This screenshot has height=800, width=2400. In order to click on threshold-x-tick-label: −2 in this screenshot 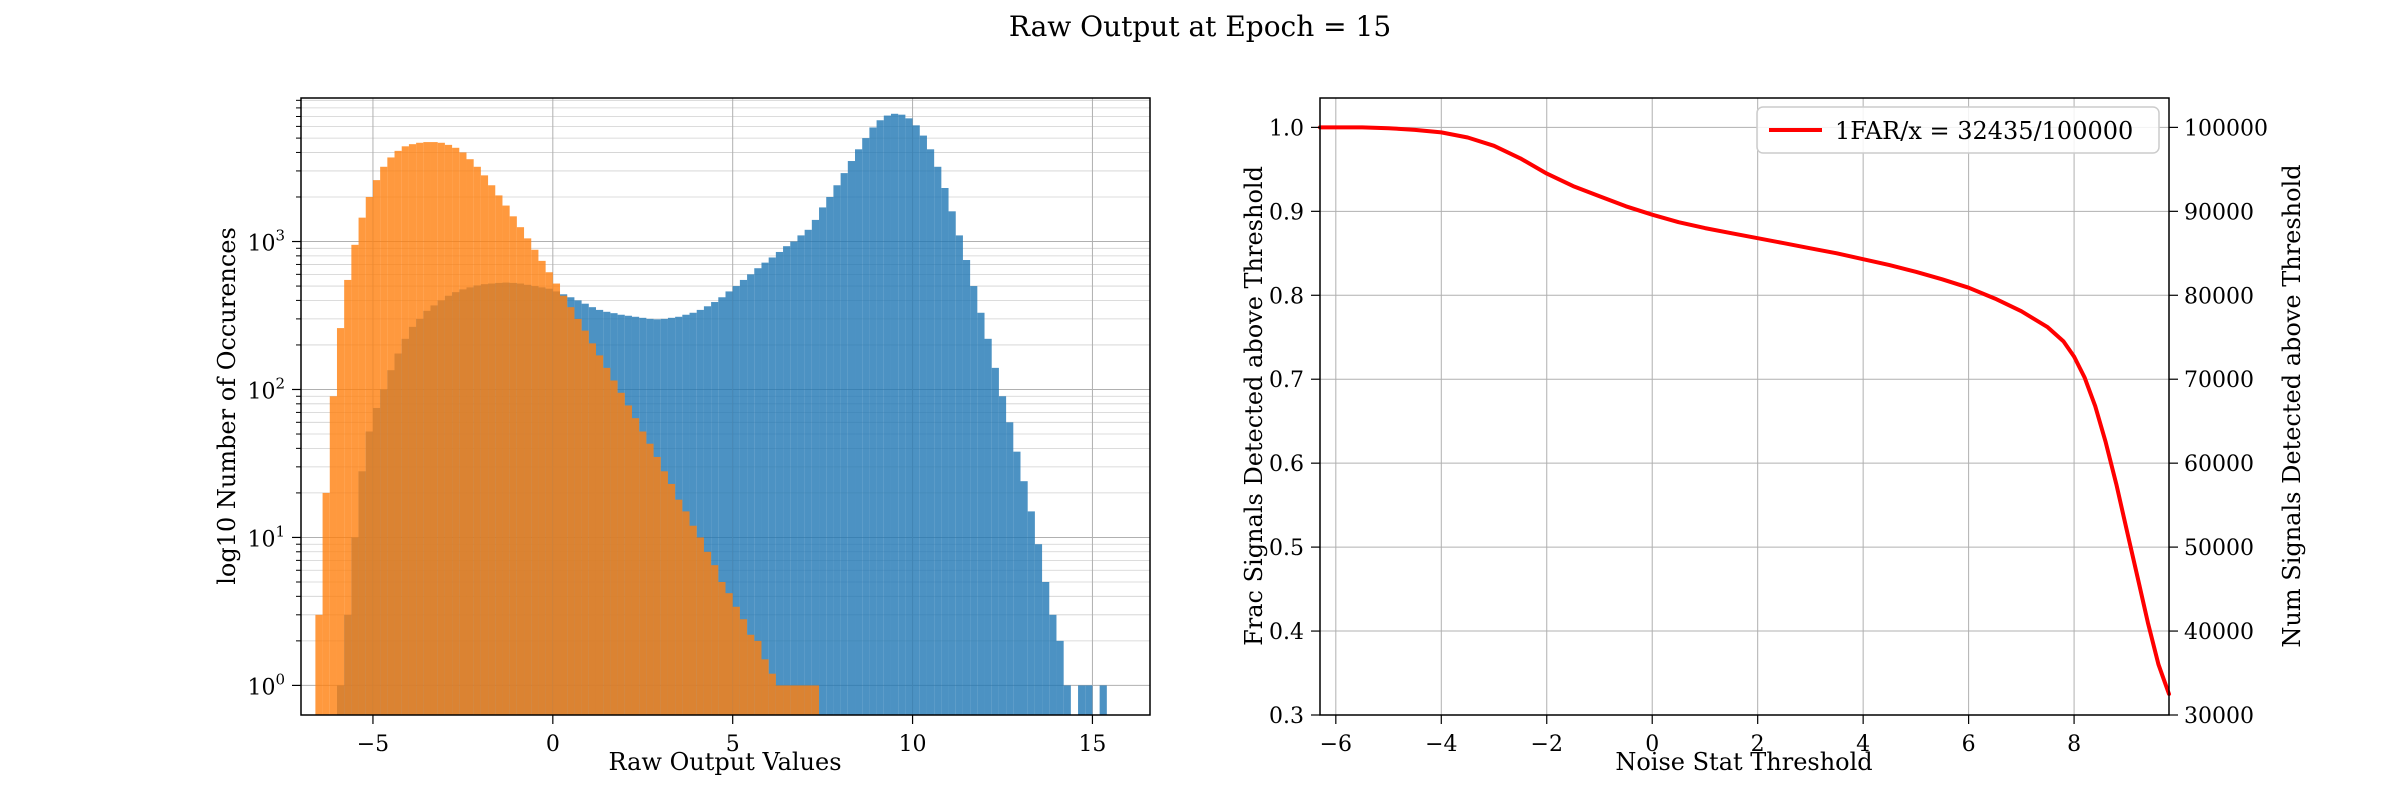, I will do `click(1547, 744)`.